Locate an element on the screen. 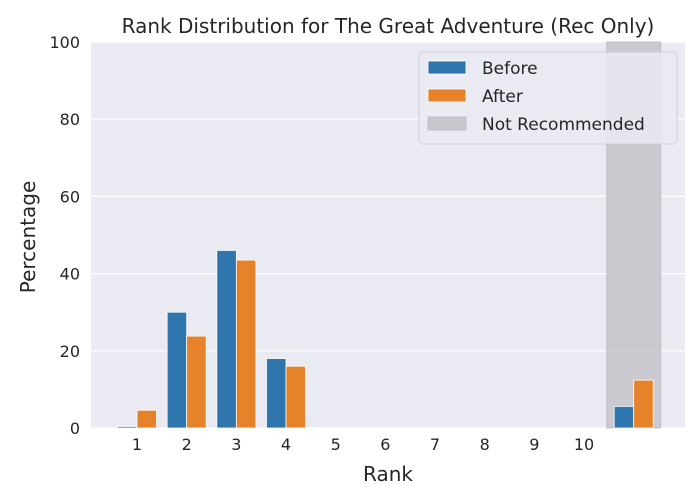 Image resolution: width=700 pixels, height=500 pixels. x-tick-label: 10 is located at coordinates (584, 444).